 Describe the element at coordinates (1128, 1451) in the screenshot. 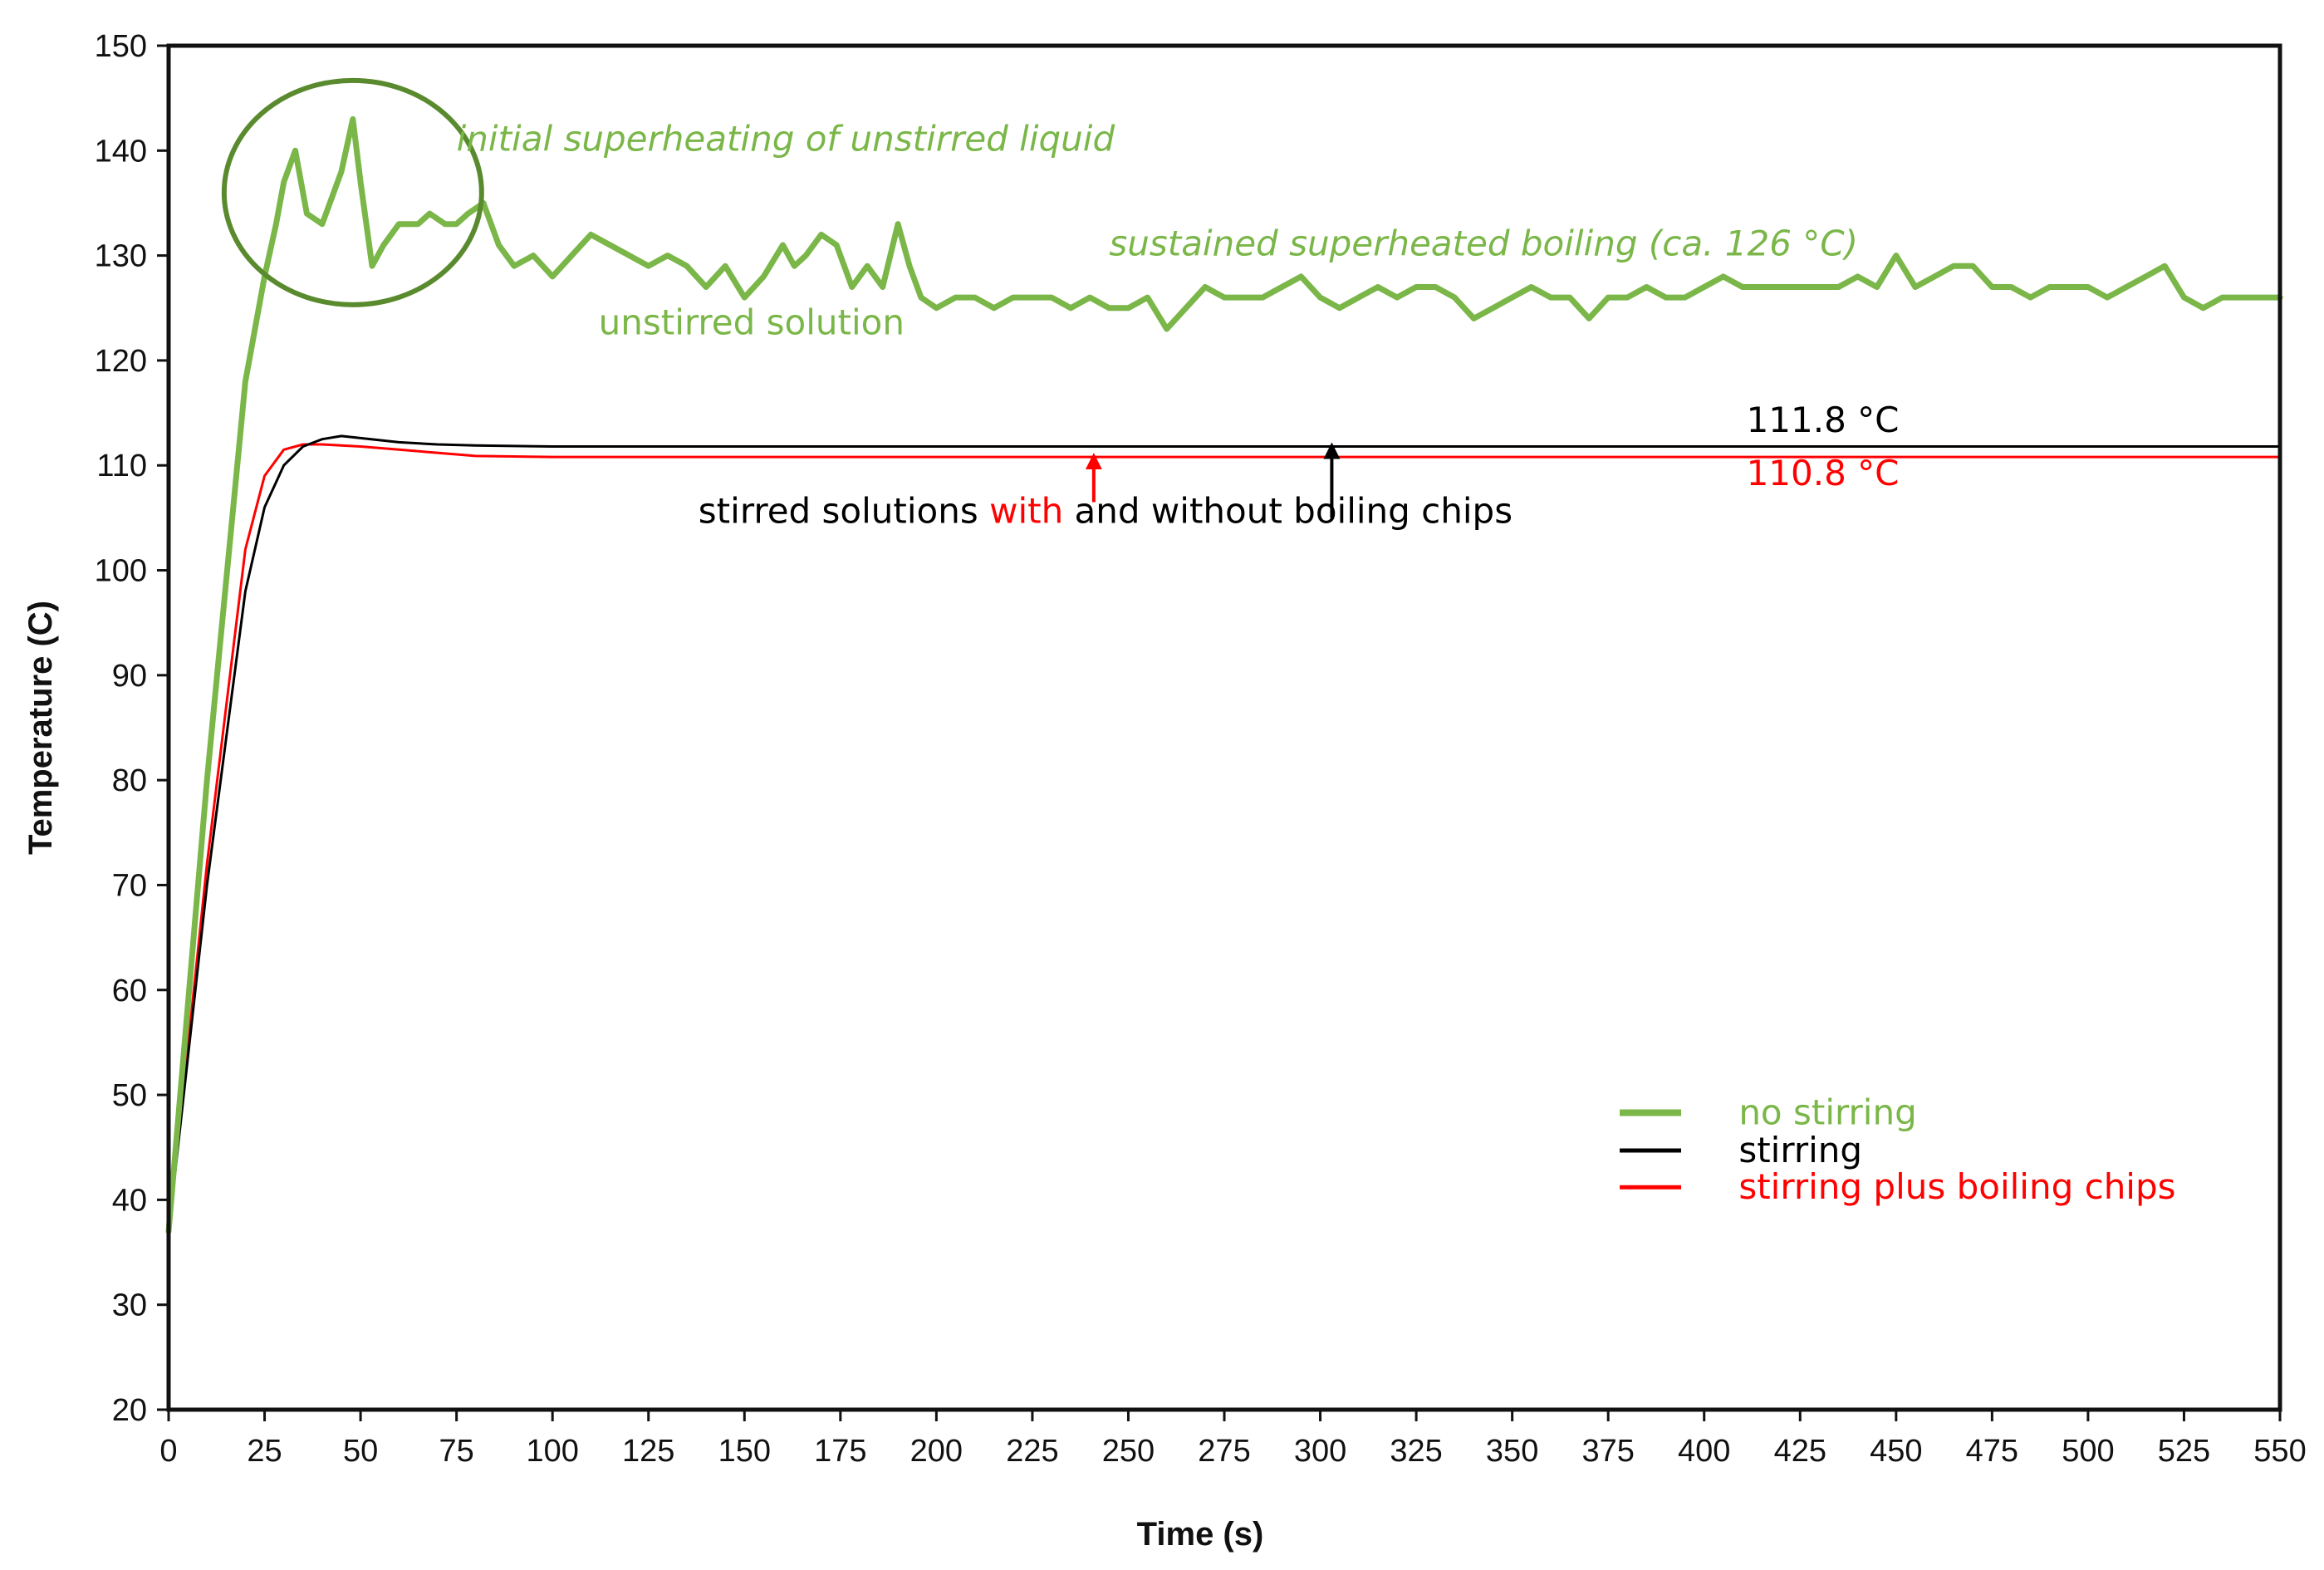

I see `x-tick-label: 250` at that location.